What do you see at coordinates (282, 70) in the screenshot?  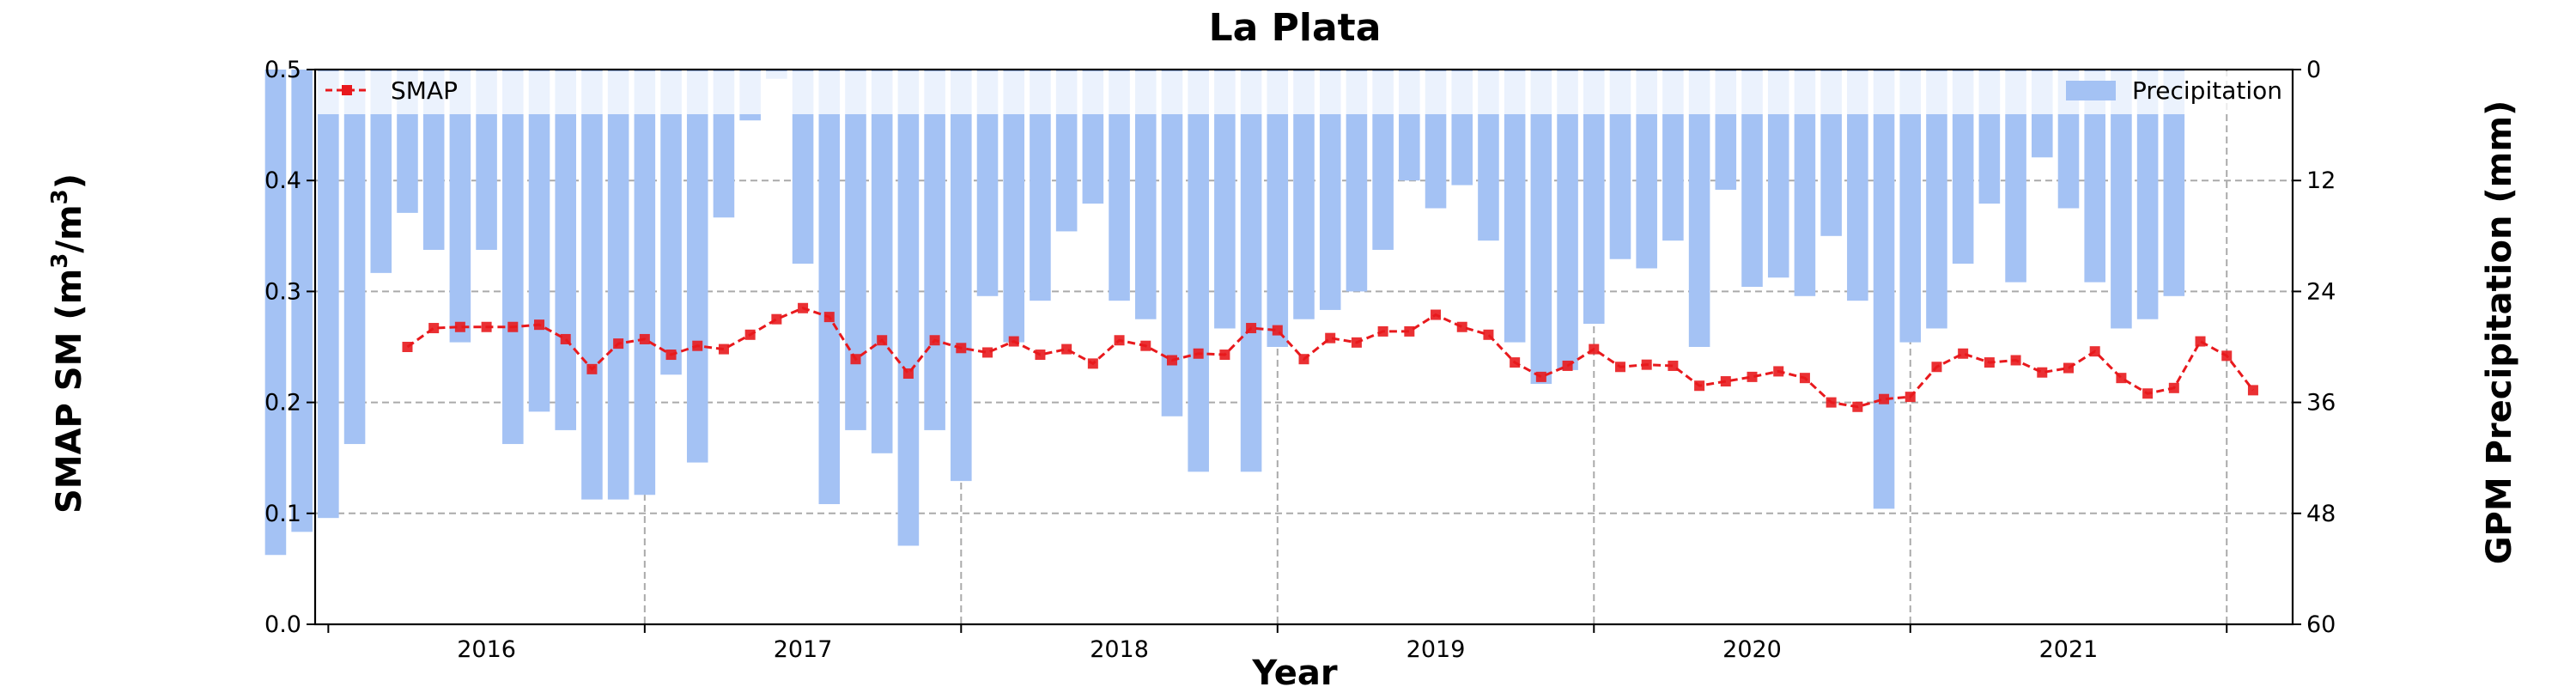 I see `y-left-tick-label: 0.5` at bounding box center [282, 70].